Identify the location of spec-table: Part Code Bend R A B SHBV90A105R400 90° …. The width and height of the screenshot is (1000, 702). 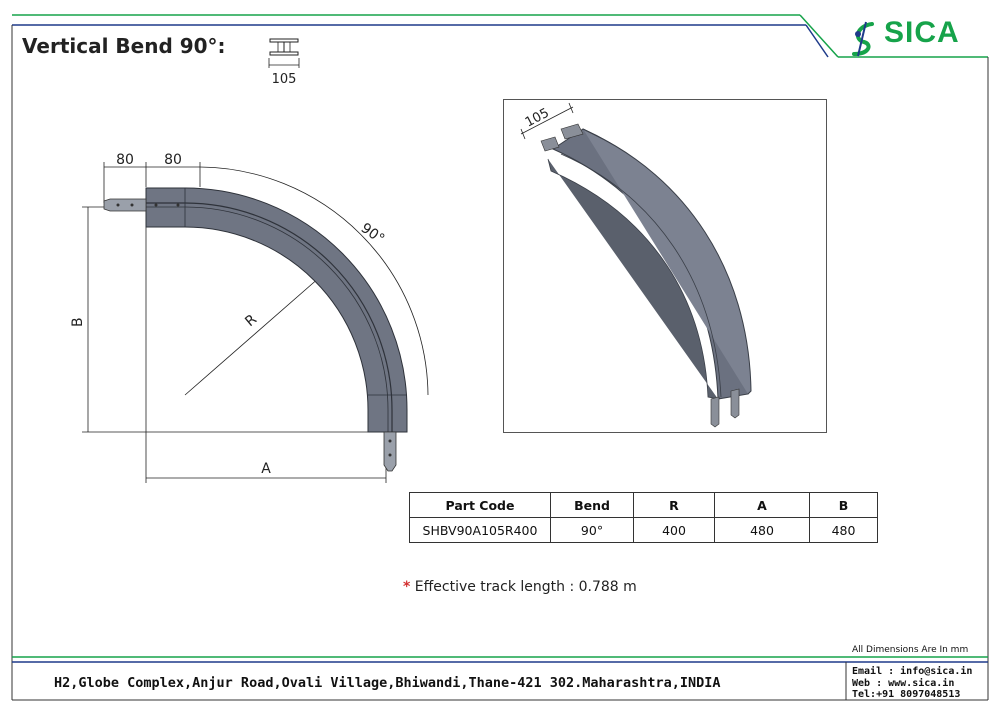
(643, 517).